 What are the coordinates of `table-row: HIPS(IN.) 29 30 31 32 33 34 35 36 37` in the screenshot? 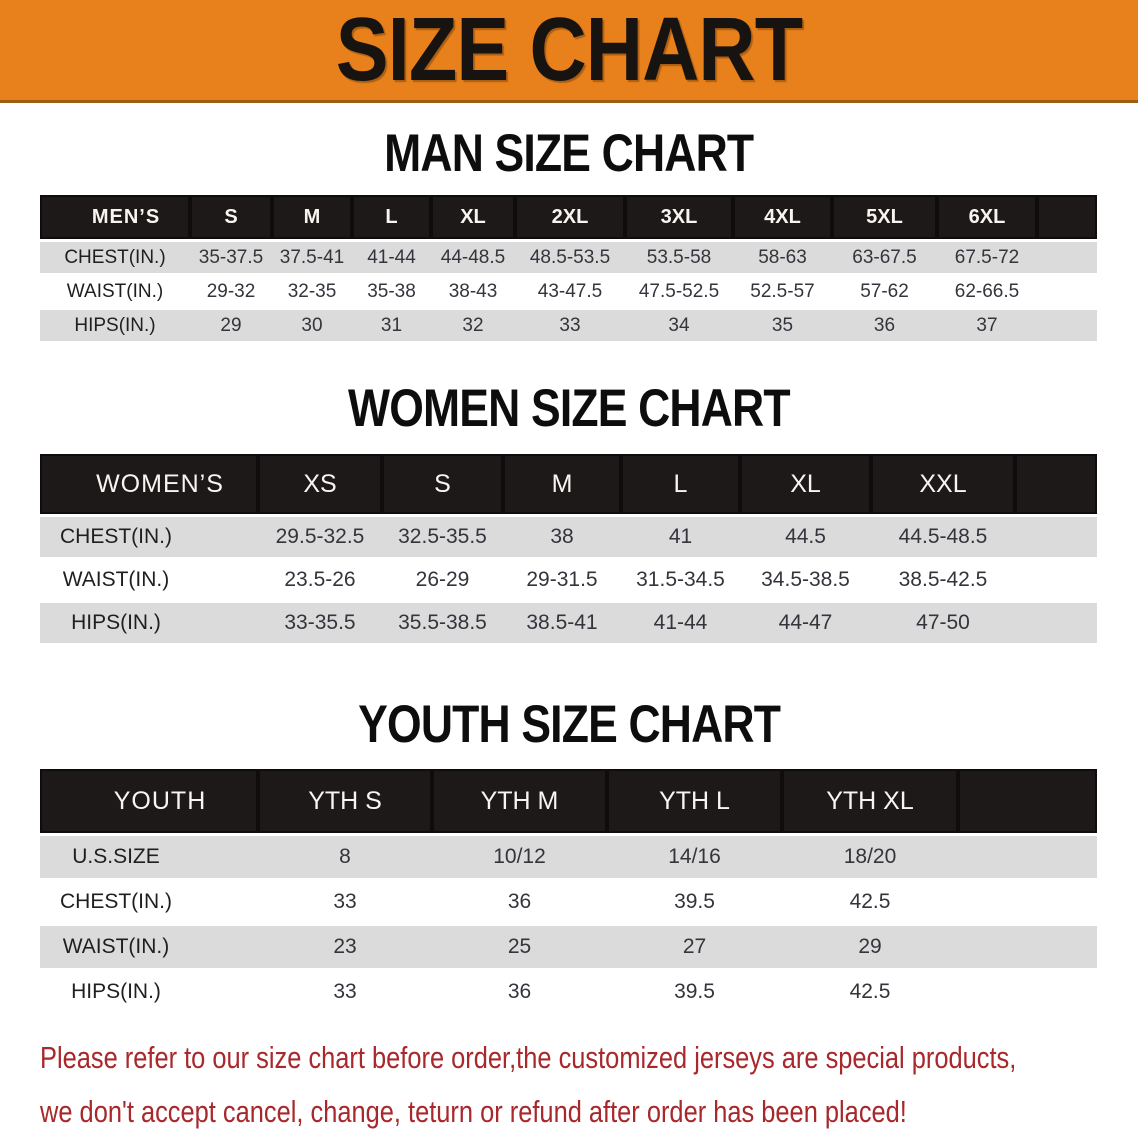 It's located at (568, 325).